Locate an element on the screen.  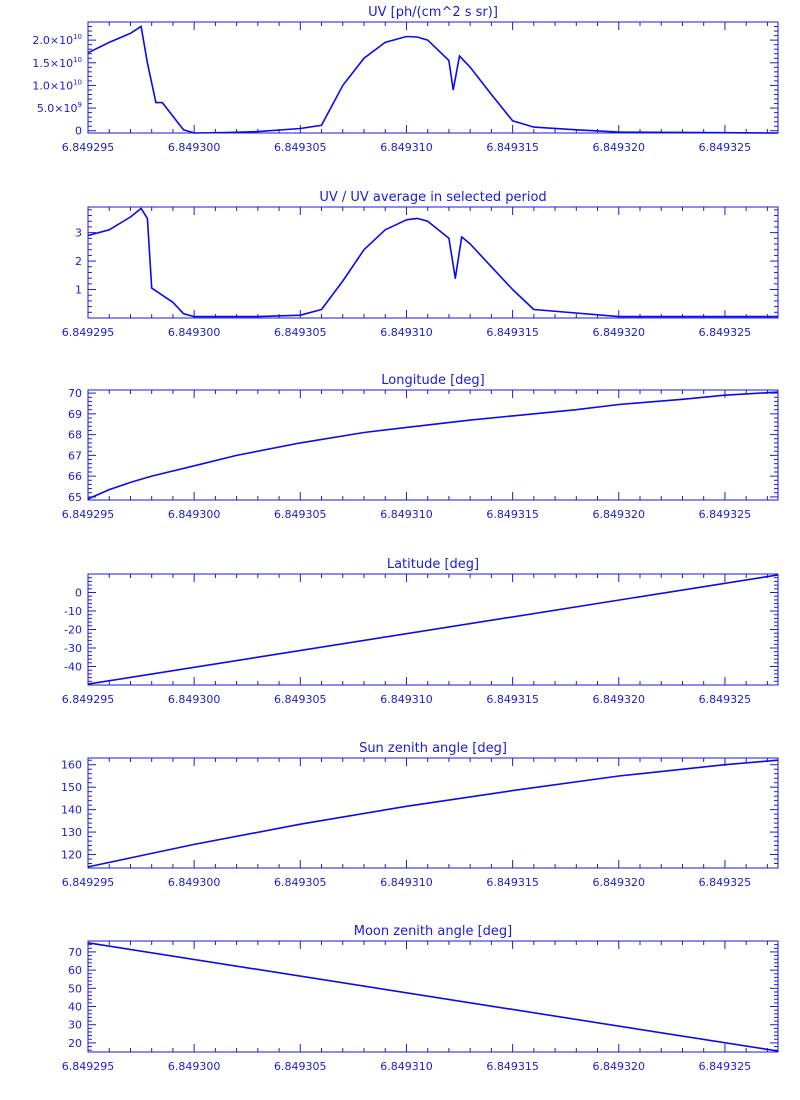
y-tick-label: 65 is located at coordinates (75, 497).